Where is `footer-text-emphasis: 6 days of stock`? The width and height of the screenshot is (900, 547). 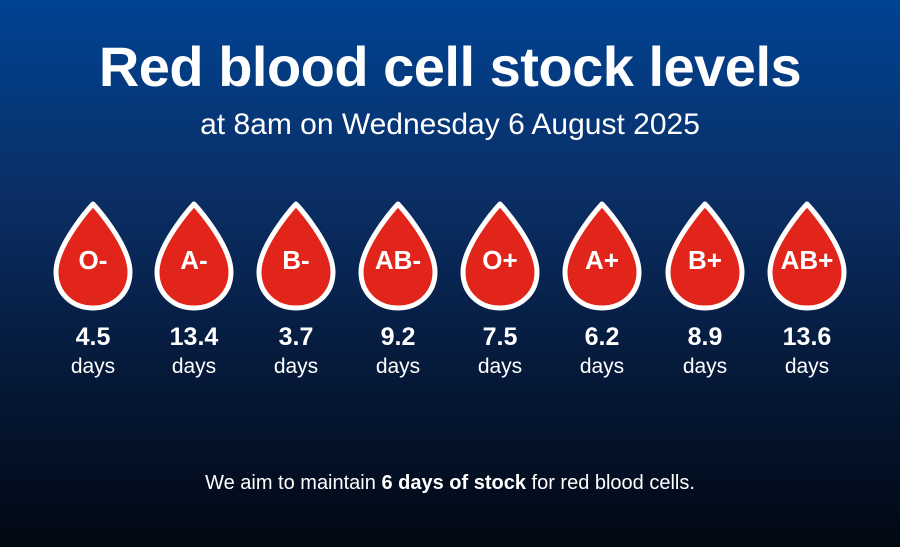
footer-text-emphasis: 6 days of stock is located at coordinates (453, 483).